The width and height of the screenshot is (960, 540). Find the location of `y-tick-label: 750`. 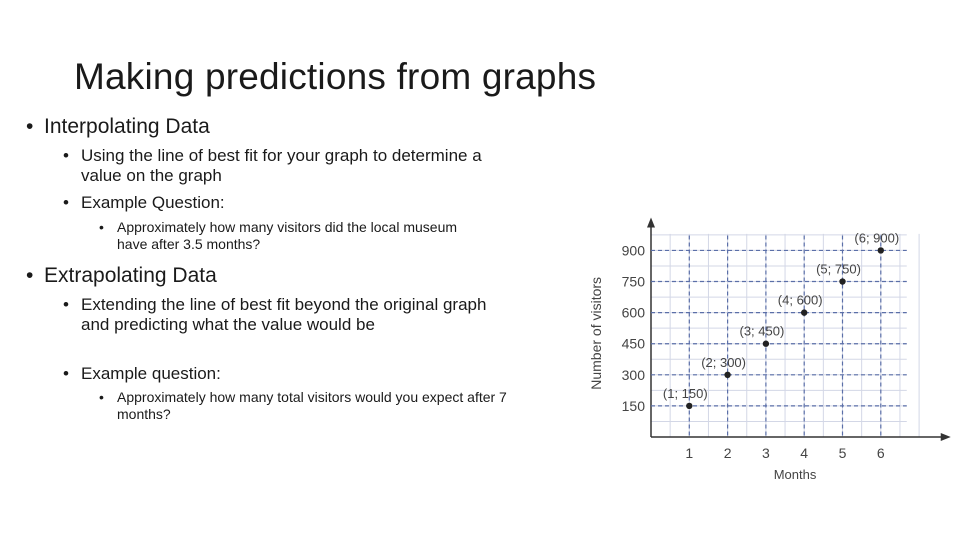

y-tick-label: 750 is located at coordinates (634, 282).